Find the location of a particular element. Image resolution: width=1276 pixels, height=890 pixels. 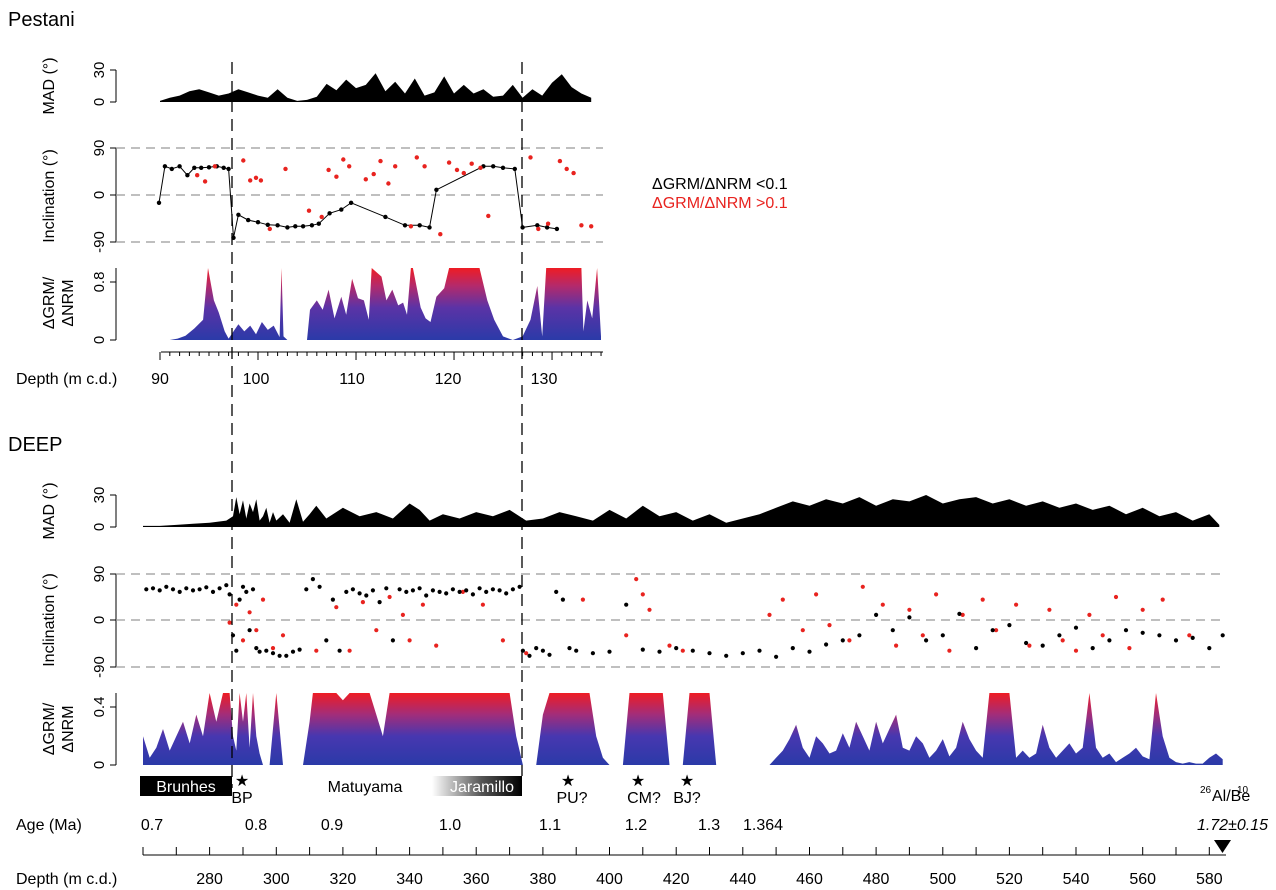

age-tick-0.7: 0.7 is located at coordinates (152, 825).